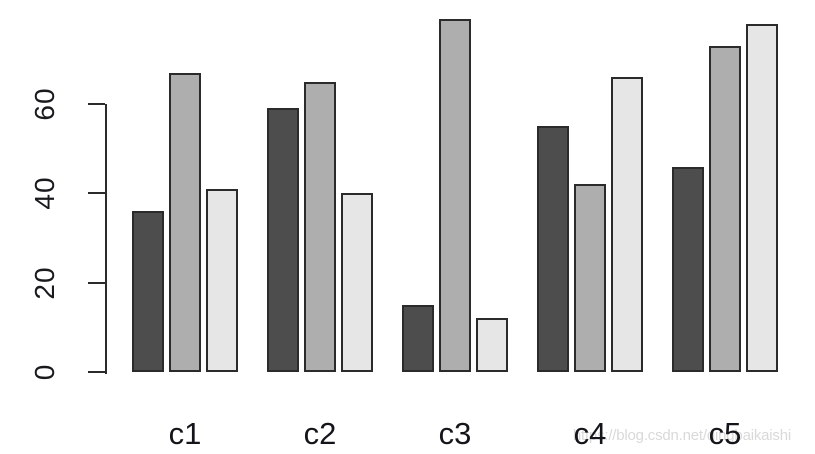 This screenshot has height=454, width=815. What do you see at coordinates (553, 249) in the screenshot?
I see `bar-c4-dark-gray` at bounding box center [553, 249].